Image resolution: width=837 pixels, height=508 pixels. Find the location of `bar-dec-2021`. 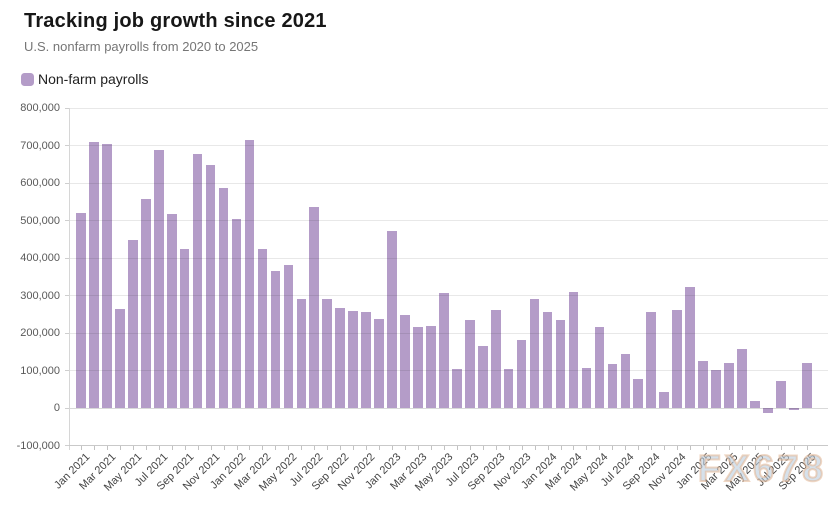

bar-dec-2021 is located at coordinates (223, 297).